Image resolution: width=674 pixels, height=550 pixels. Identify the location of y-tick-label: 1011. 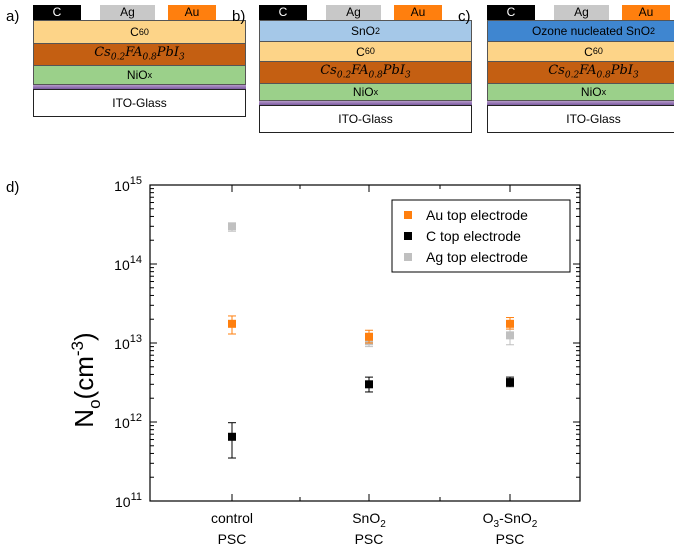
(128, 500).